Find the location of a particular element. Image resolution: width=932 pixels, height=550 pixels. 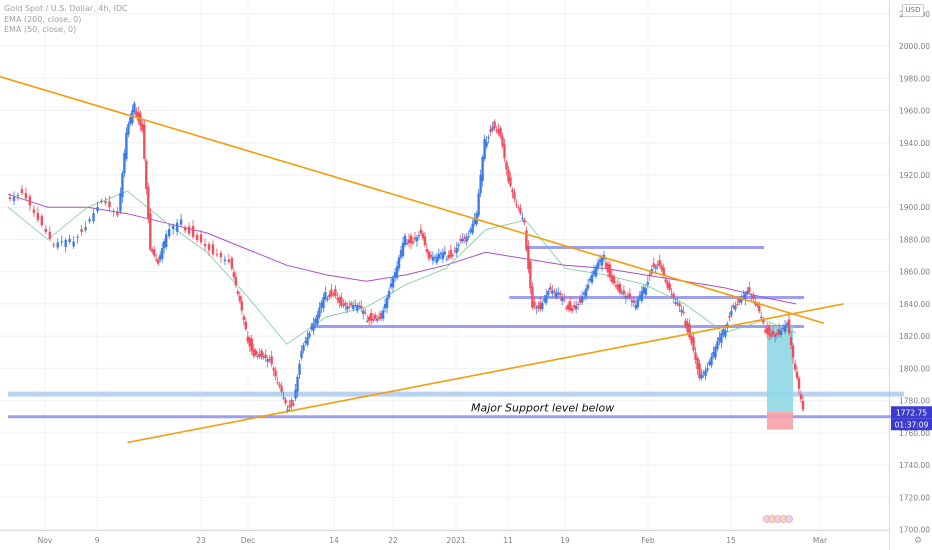

currency-badge: USD is located at coordinates (913, 10).